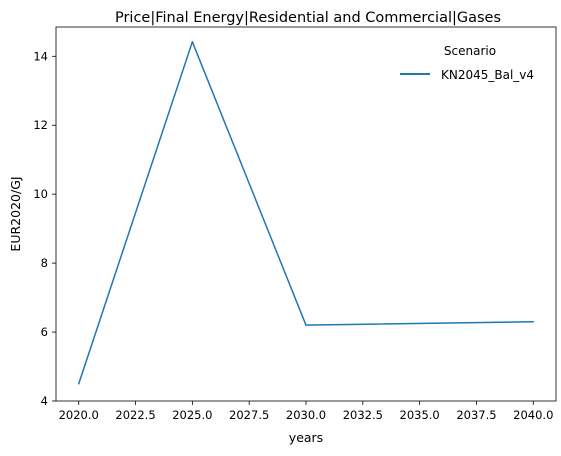 The height and width of the screenshot is (456, 561). Describe the element at coordinates (470, 51) in the screenshot. I see `legend-title: Scenario` at that location.